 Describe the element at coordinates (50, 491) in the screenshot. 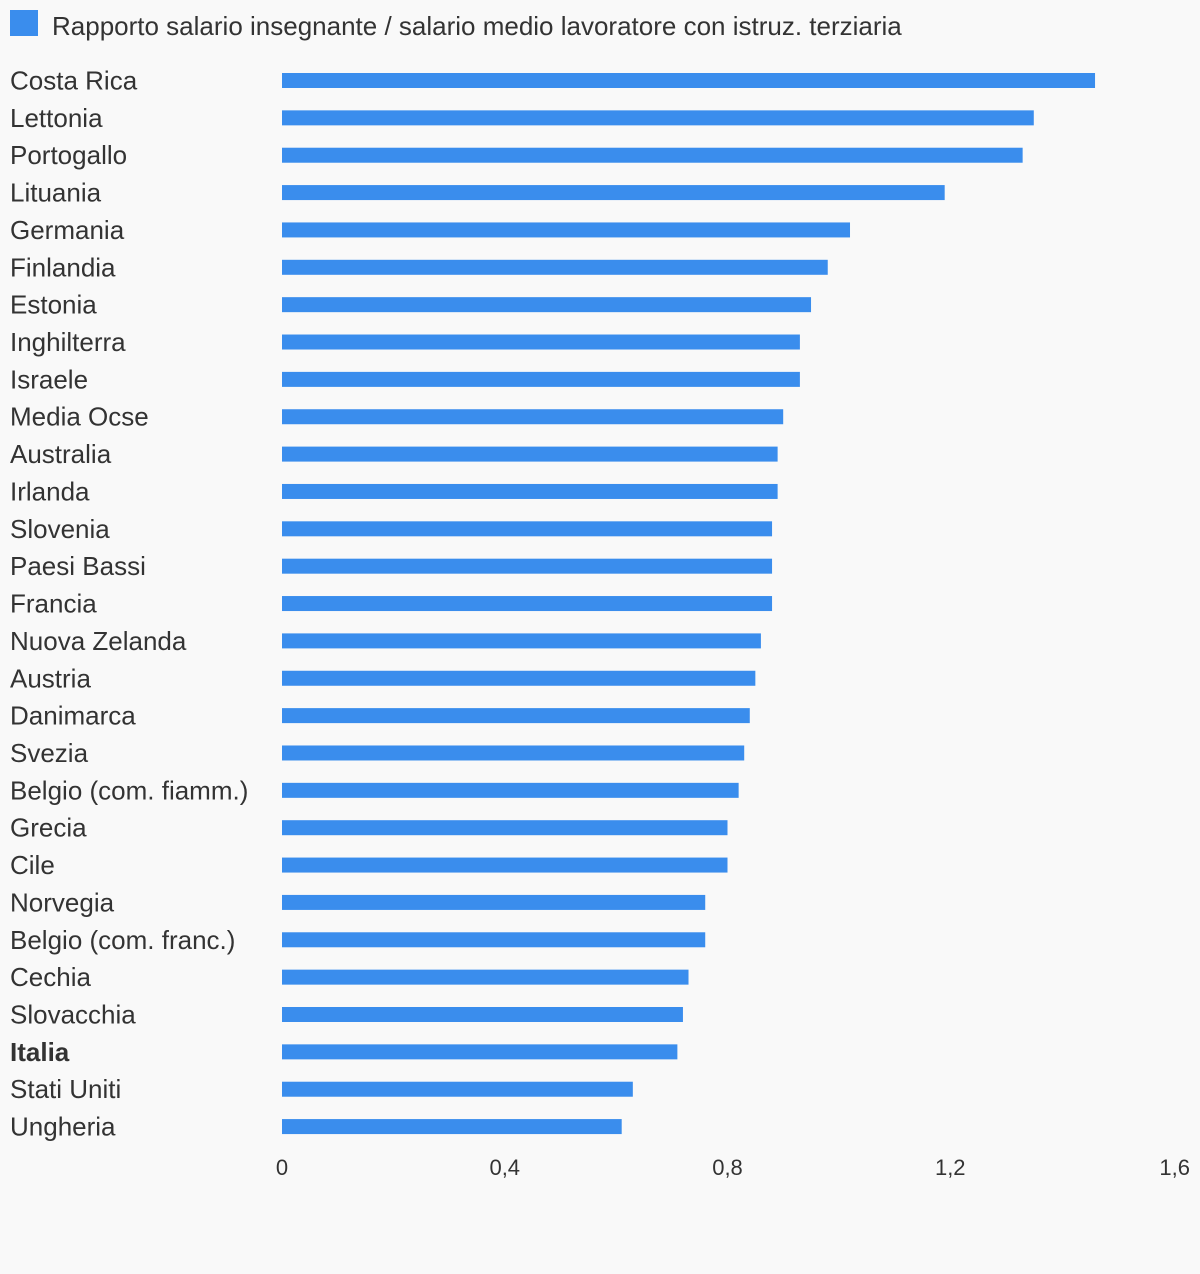

I see `category-label: Irlanda` at that location.